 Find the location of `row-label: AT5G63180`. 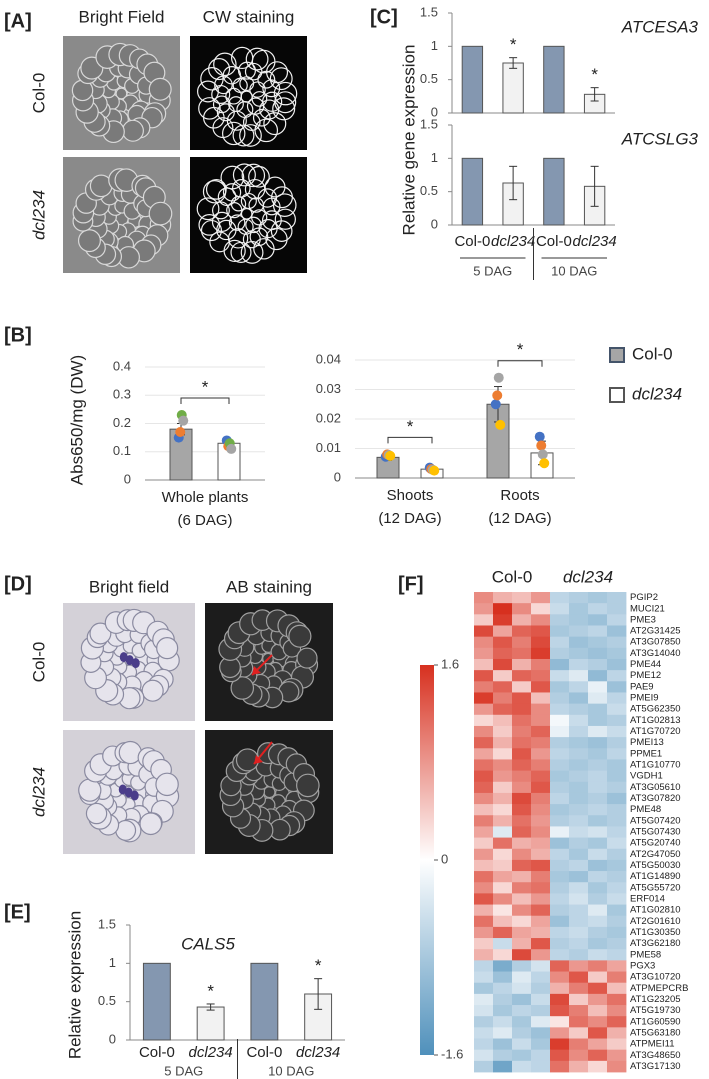

row-label: AT5G63180 is located at coordinates (655, 1032).